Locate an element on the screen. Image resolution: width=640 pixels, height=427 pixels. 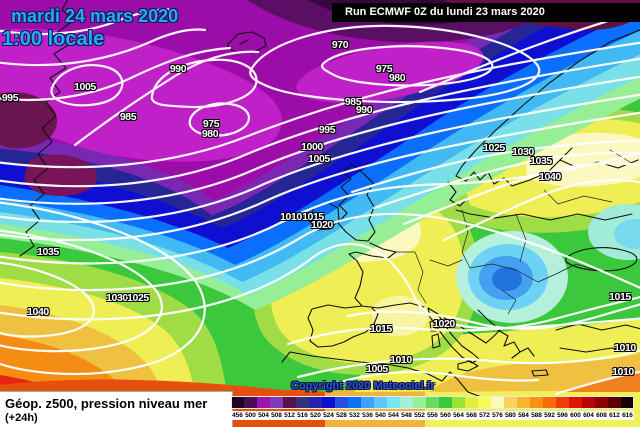
scale-value: 600 is located at coordinates (575, 415).